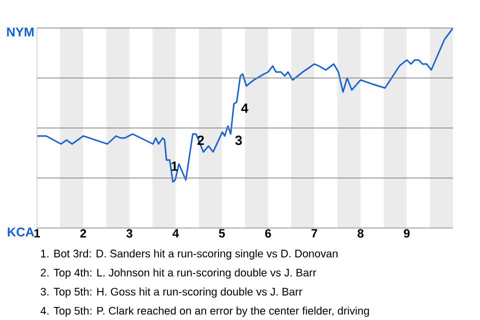 Image resolution: width=480 pixels, height=320 pixels. What do you see at coordinates (238, 141) in the screenshot?
I see `annotation: 3` at bounding box center [238, 141].